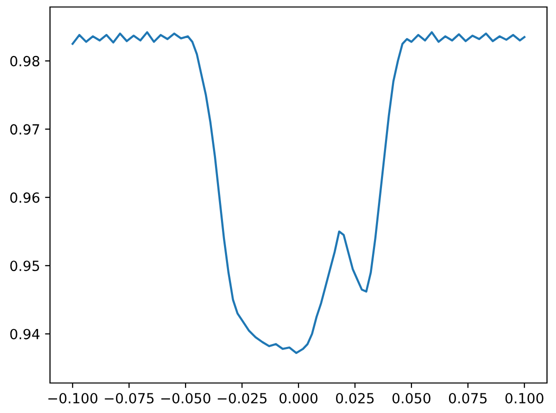  Describe the element at coordinates (73, 398) in the screenshot. I see `x-tick-label: −0.100` at that location.